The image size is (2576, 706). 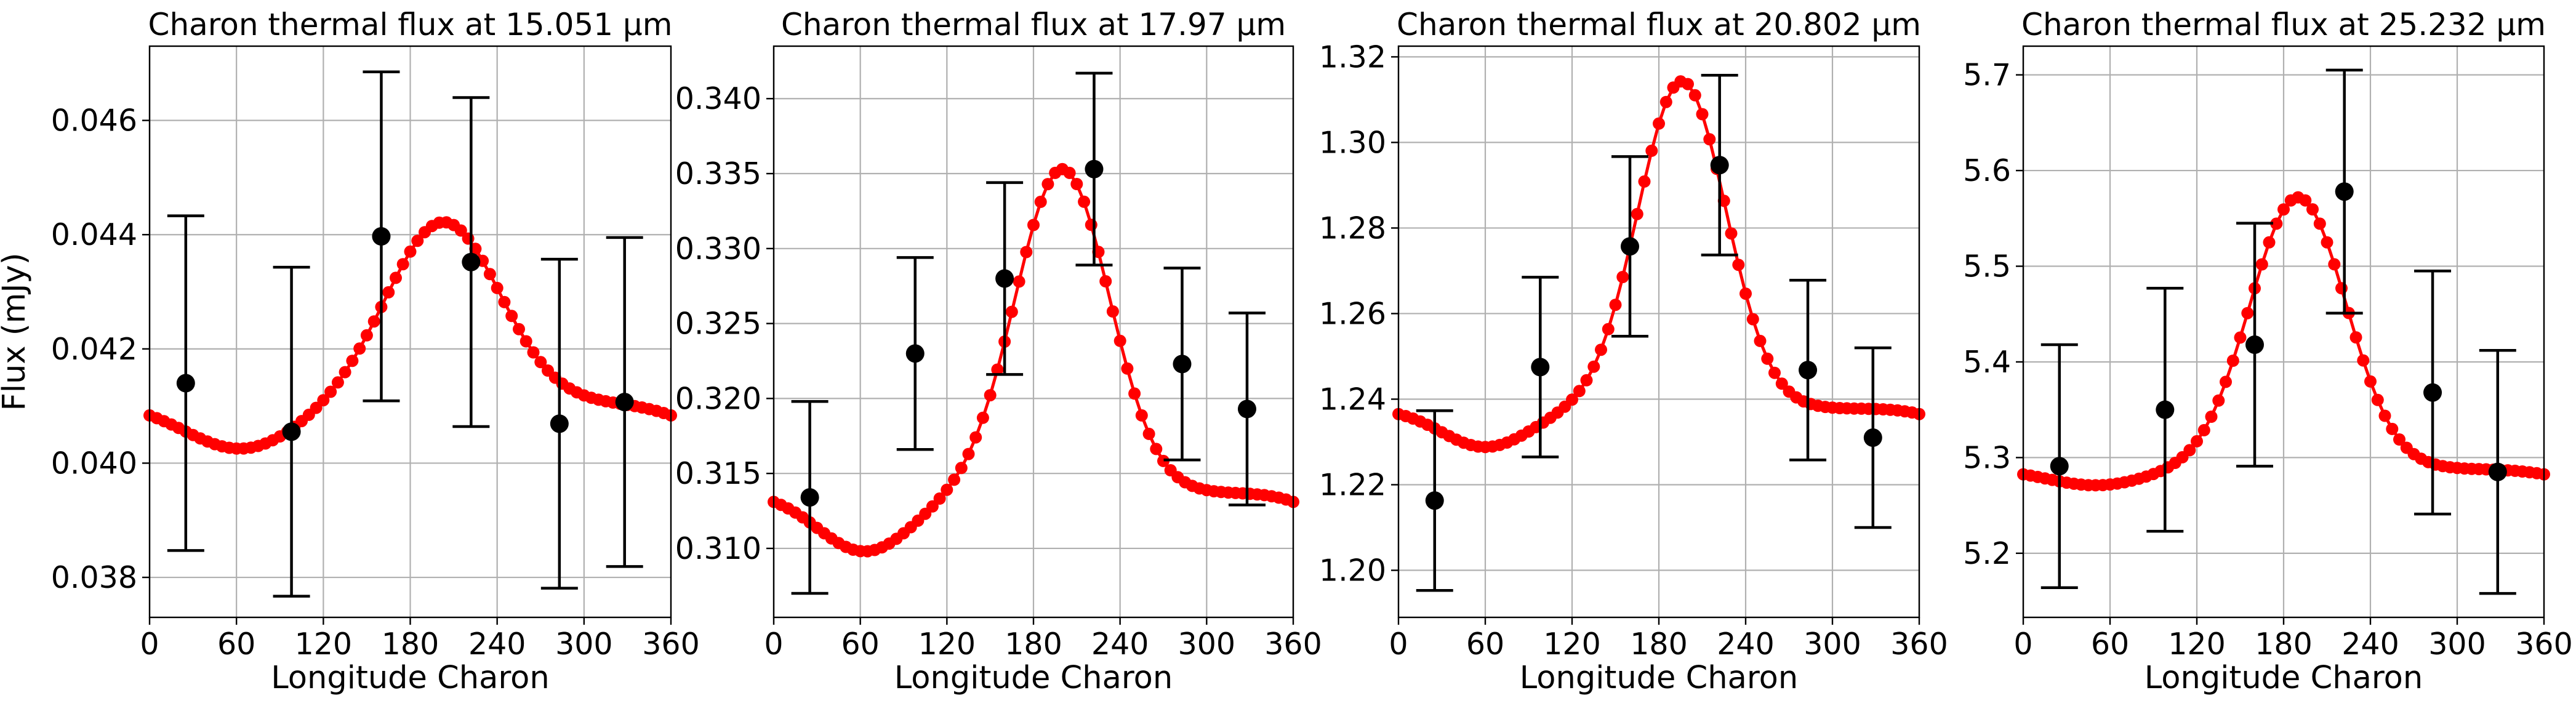 What do you see at coordinates (1659, 25) in the screenshot?
I see `chart-title: Charon thermal flux at 20.802 μm` at bounding box center [1659, 25].